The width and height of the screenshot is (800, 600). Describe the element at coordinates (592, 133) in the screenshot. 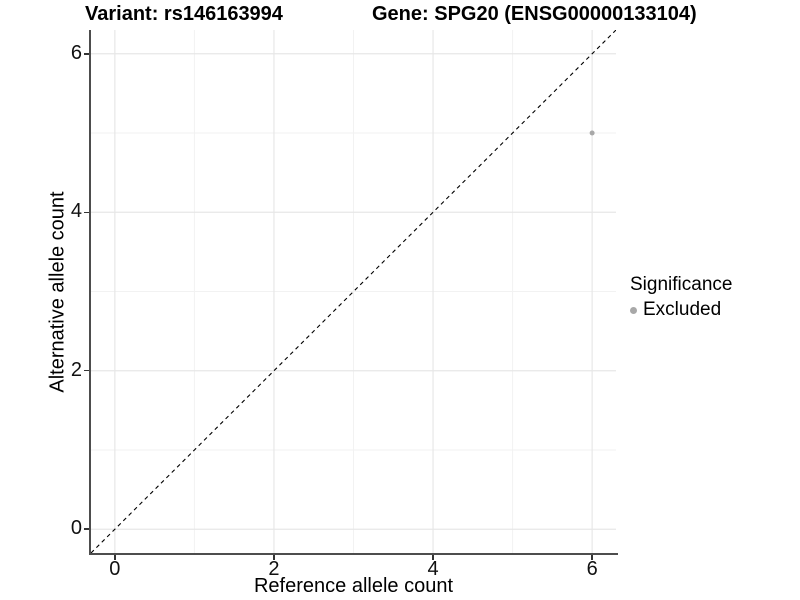

I see `data-point` at that location.